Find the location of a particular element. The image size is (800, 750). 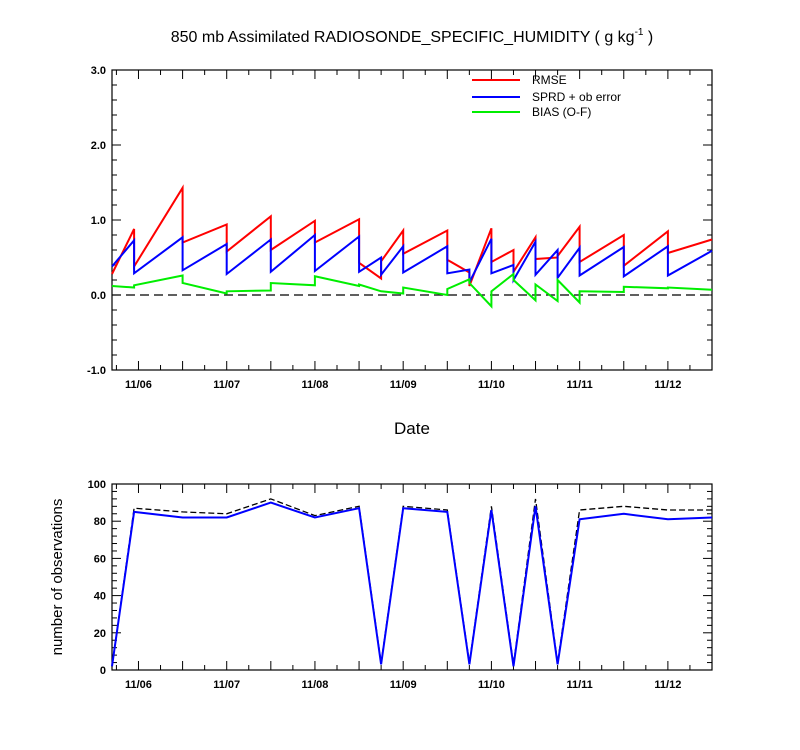

y-tick-label: 0 is located at coordinates (103, 671).